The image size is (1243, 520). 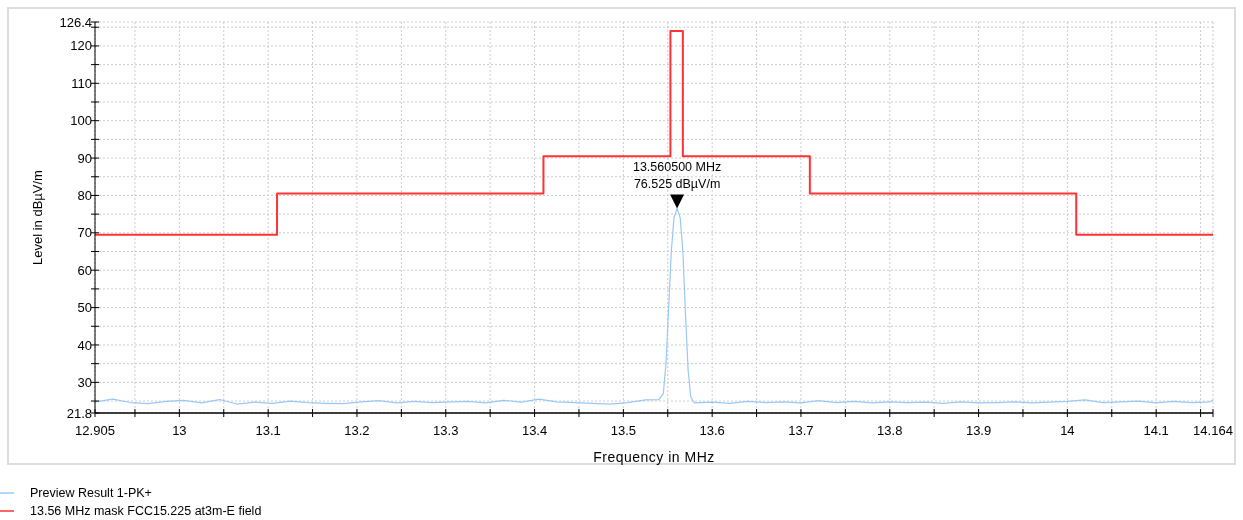 I want to click on x-tick-label: 12.905, so click(x=95, y=430).